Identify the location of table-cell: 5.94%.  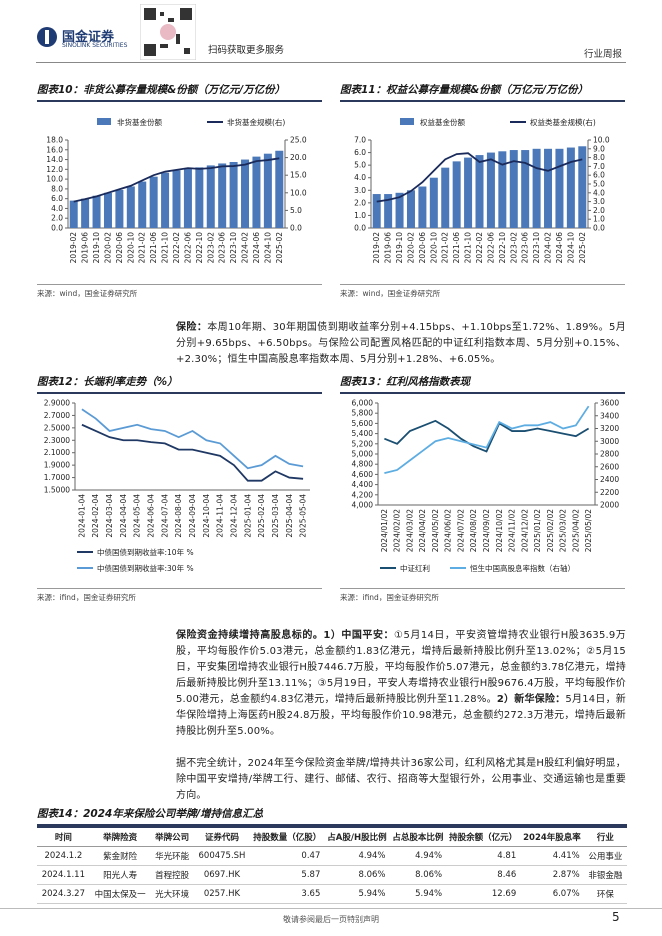
(418, 894).